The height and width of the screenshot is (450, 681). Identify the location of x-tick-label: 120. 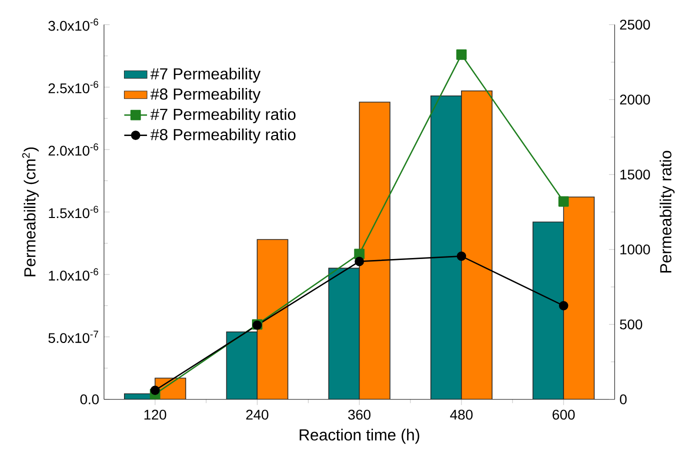
(155, 415).